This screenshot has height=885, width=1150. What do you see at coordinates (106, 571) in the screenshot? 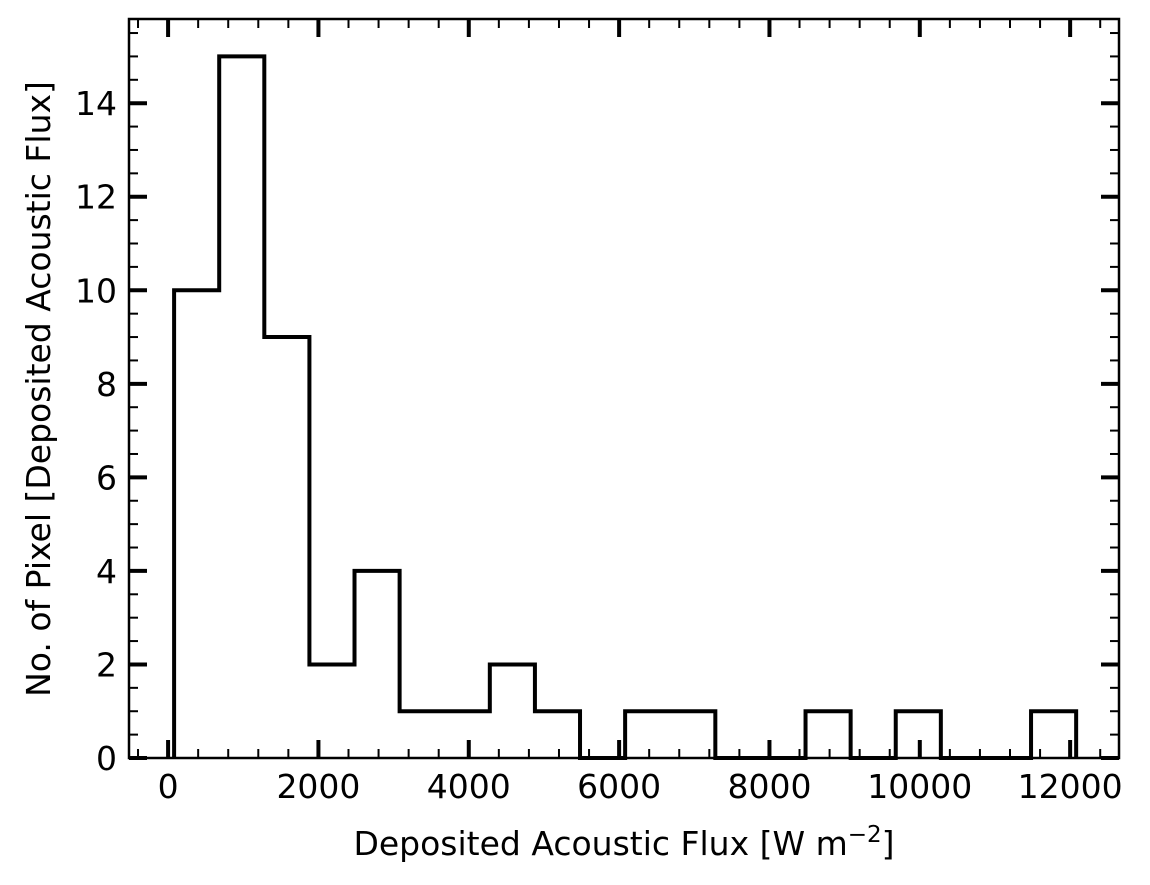
I see `y-tick-label: 4` at bounding box center [106, 571].